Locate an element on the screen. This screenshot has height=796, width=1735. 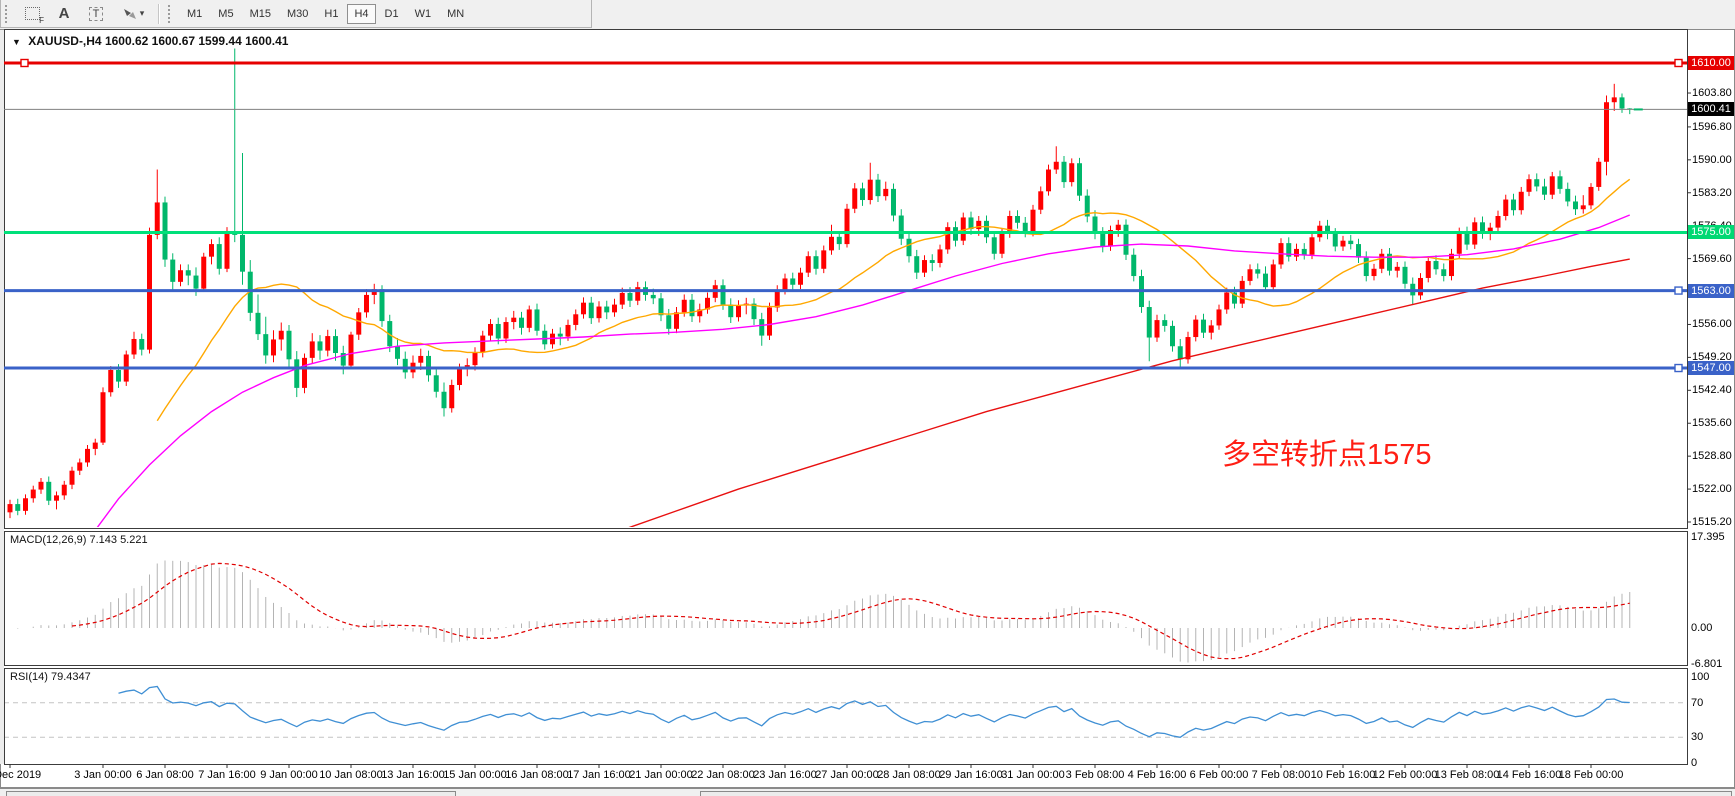
grid-f-label: F is located at coordinates (41, 20).